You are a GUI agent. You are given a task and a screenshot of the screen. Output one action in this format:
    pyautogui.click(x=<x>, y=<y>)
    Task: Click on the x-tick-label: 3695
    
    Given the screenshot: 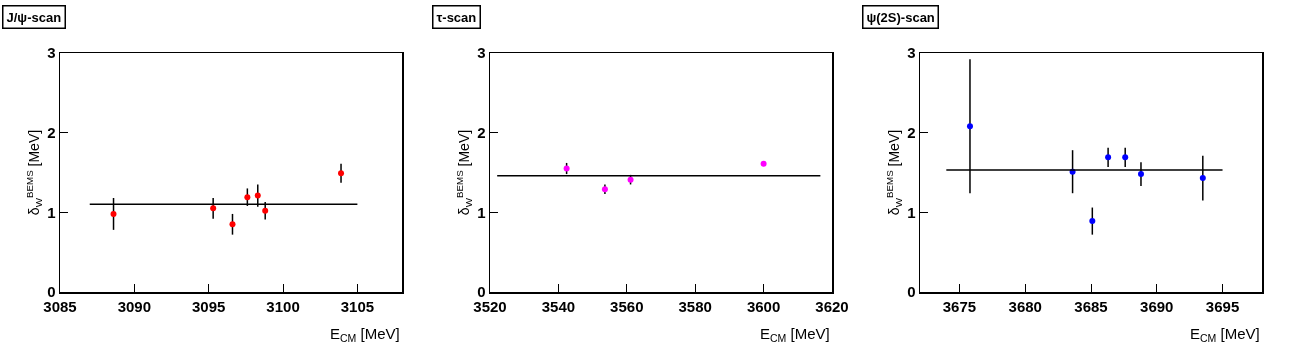 What is the action you would take?
    pyautogui.click(x=1222, y=306)
    